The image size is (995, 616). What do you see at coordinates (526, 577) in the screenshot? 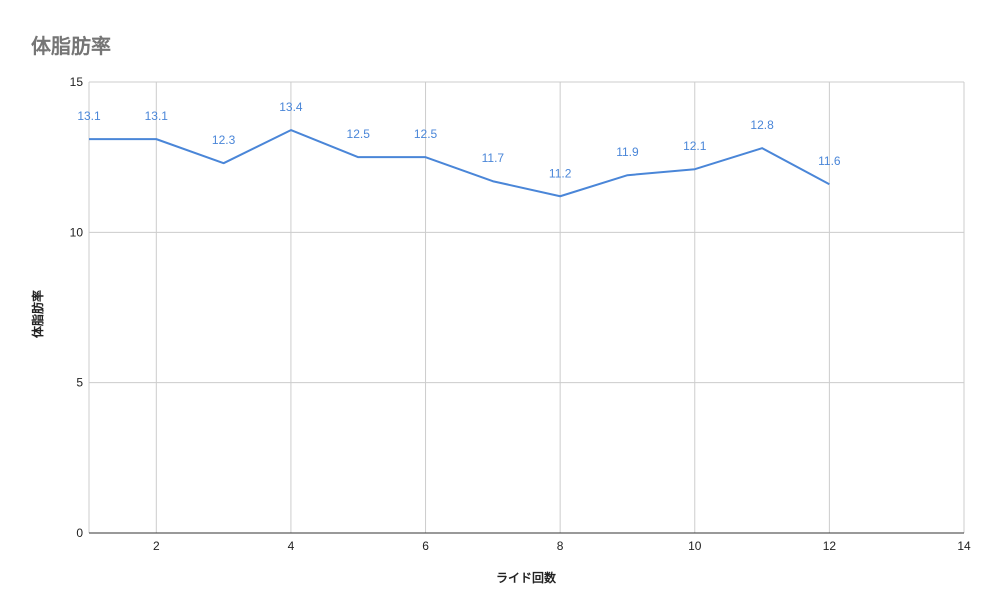
I see `x-axis-title: ライド回数` at bounding box center [526, 577].